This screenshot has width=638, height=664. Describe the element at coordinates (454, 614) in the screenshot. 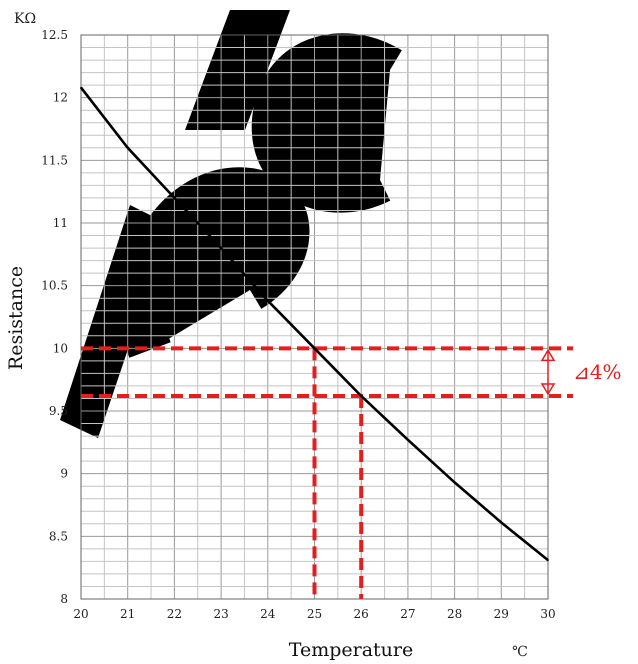

I see `x-tick-label: 28` at that location.